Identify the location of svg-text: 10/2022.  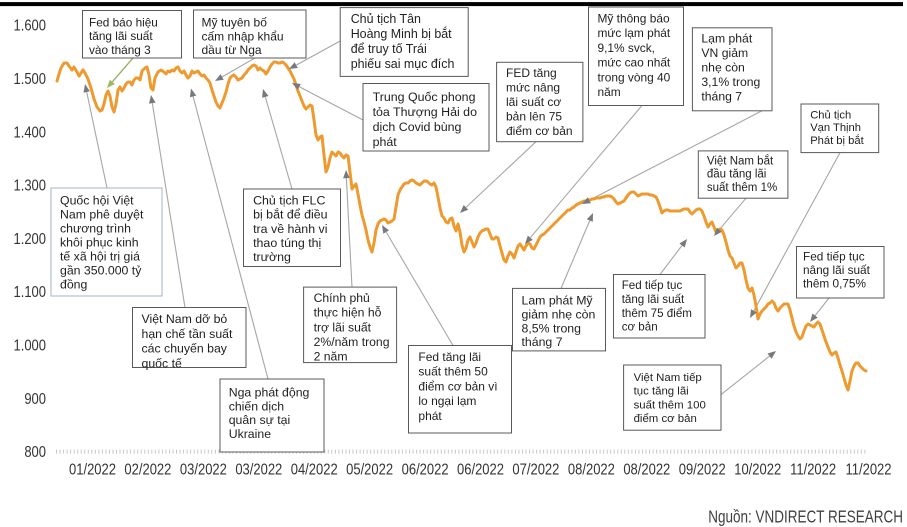
(757, 469).